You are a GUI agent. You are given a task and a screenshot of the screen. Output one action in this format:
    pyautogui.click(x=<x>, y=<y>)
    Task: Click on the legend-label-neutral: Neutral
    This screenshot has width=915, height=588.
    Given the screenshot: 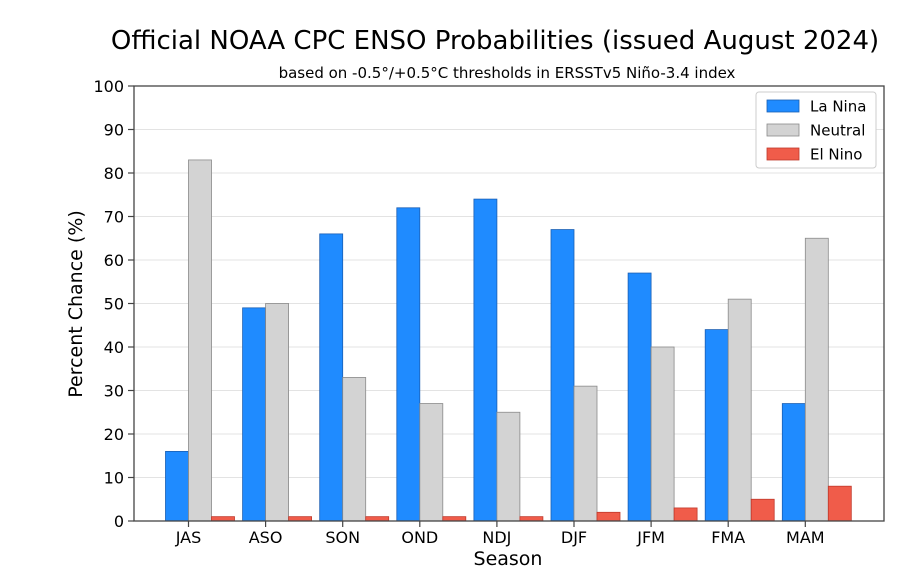 What is the action you would take?
    pyautogui.click(x=837, y=131)
    